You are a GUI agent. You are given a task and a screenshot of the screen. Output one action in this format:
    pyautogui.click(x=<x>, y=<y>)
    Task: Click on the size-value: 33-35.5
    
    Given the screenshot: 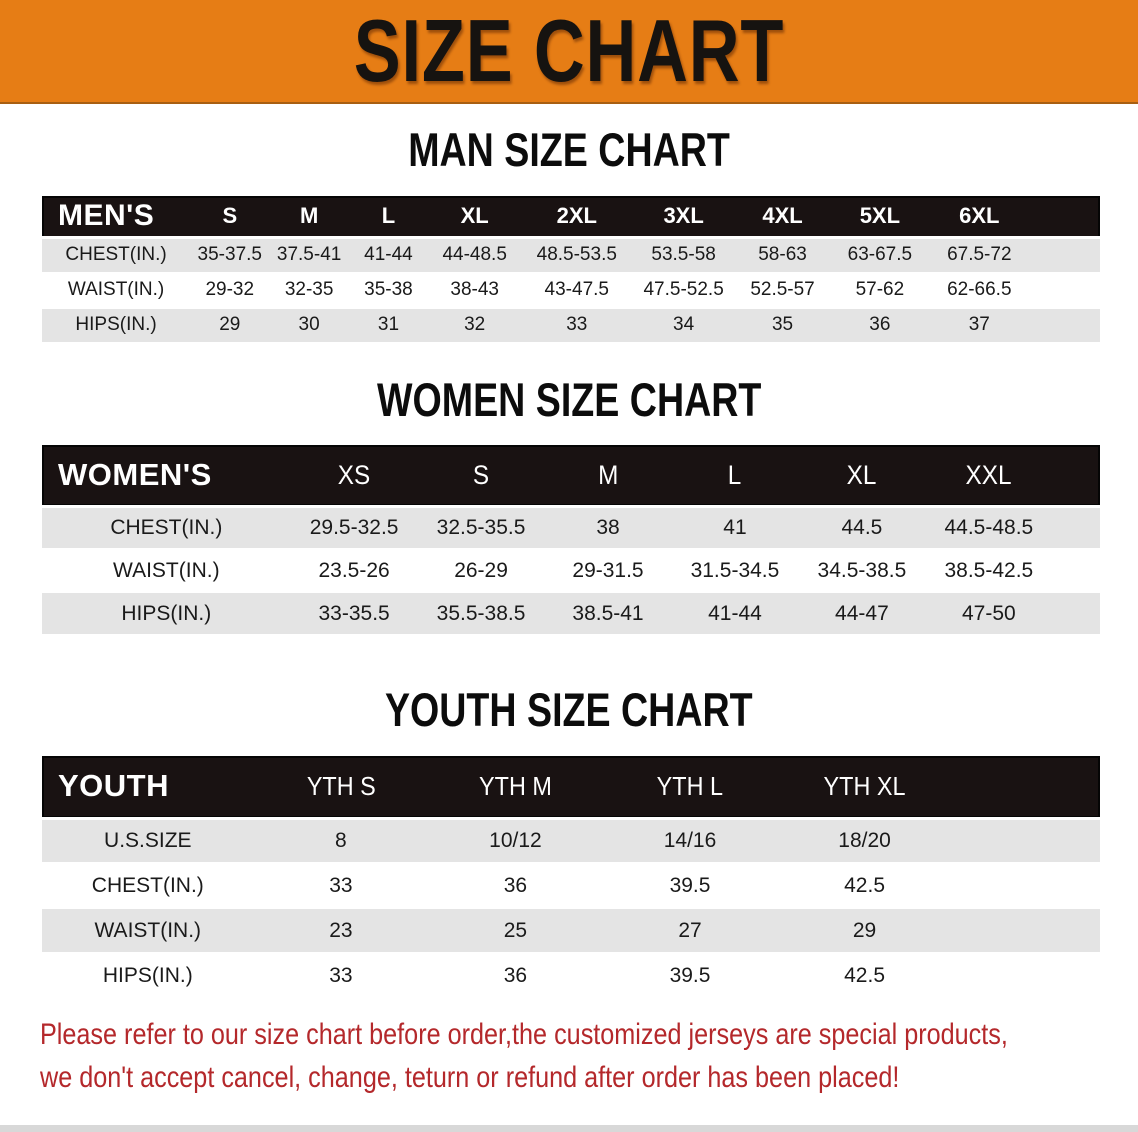 What is the action you would take?
    pyautogui.click(x=354, y=613)
    